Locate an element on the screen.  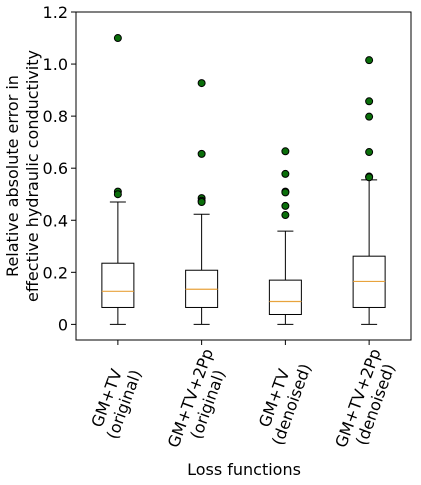
y-tick-label: 1.0 is located at coordinates (55, 64).